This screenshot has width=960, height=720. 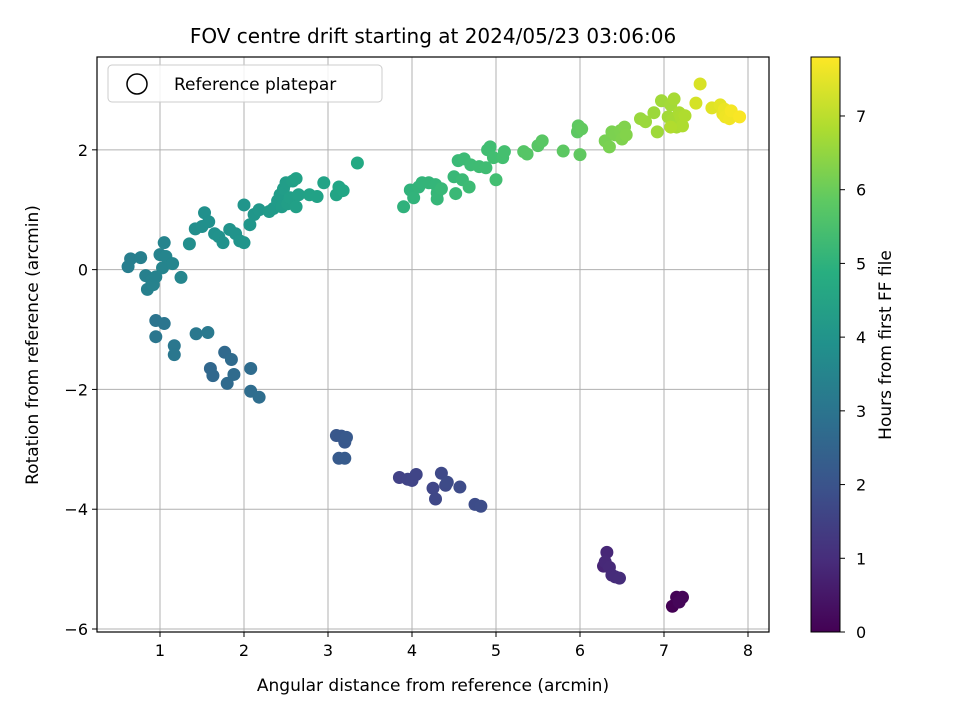 I want to click on colorbar-tick-label: 7, so click(x=861, y=116).